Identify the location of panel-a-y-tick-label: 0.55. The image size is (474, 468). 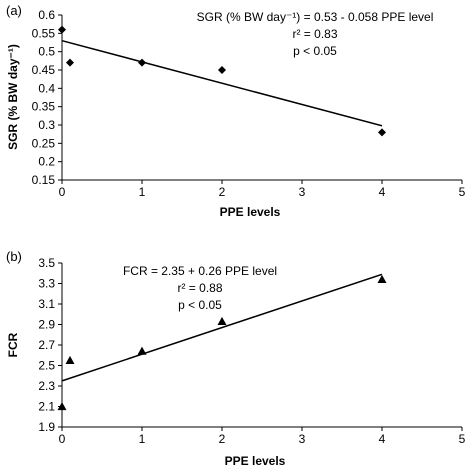
(44, 33).